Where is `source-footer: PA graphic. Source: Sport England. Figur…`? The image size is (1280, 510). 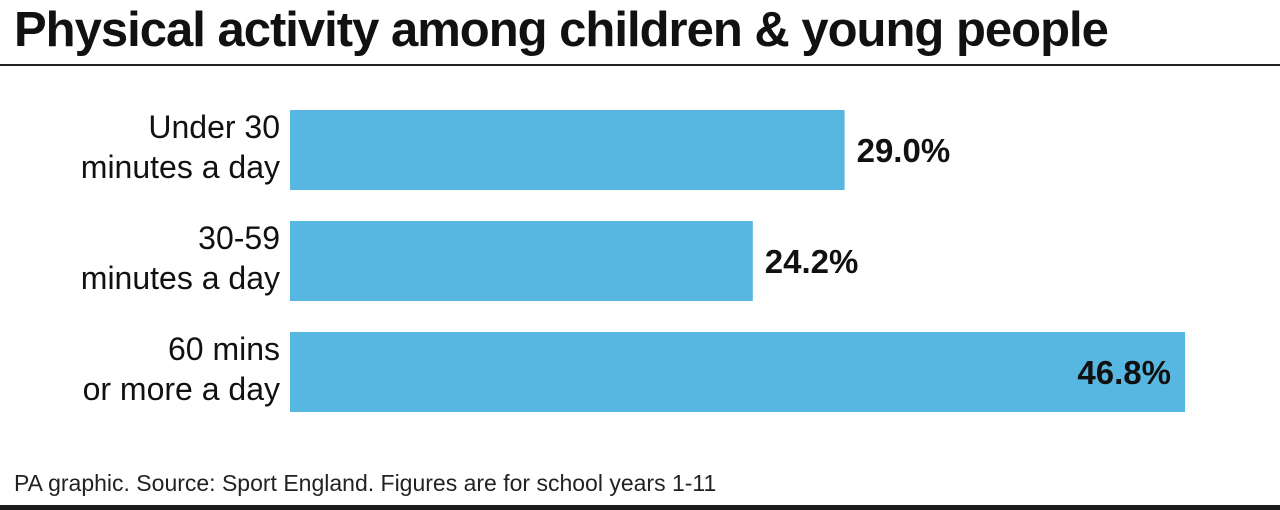
source-footer: PA graphic. Source: Sport England. Figur… is located at coordinates (365, 483).